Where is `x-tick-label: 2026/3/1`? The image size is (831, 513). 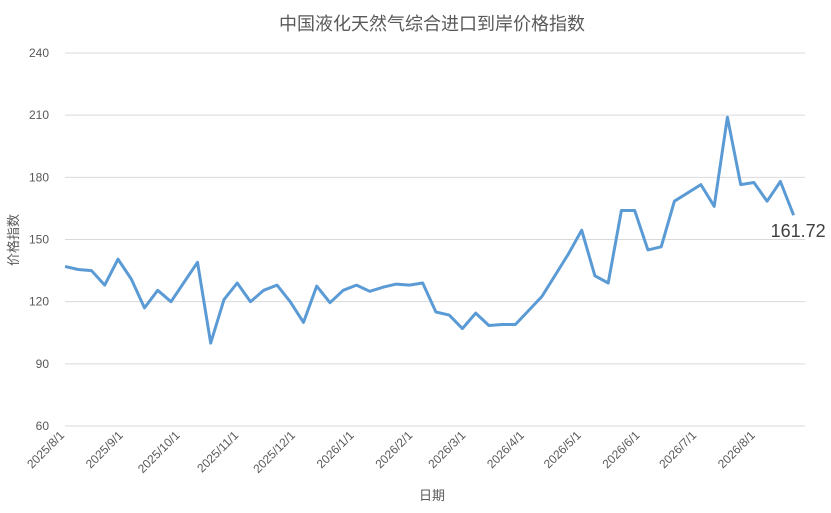
x-tick-label: 2026/3/1 is located at coordinates (446, 449).